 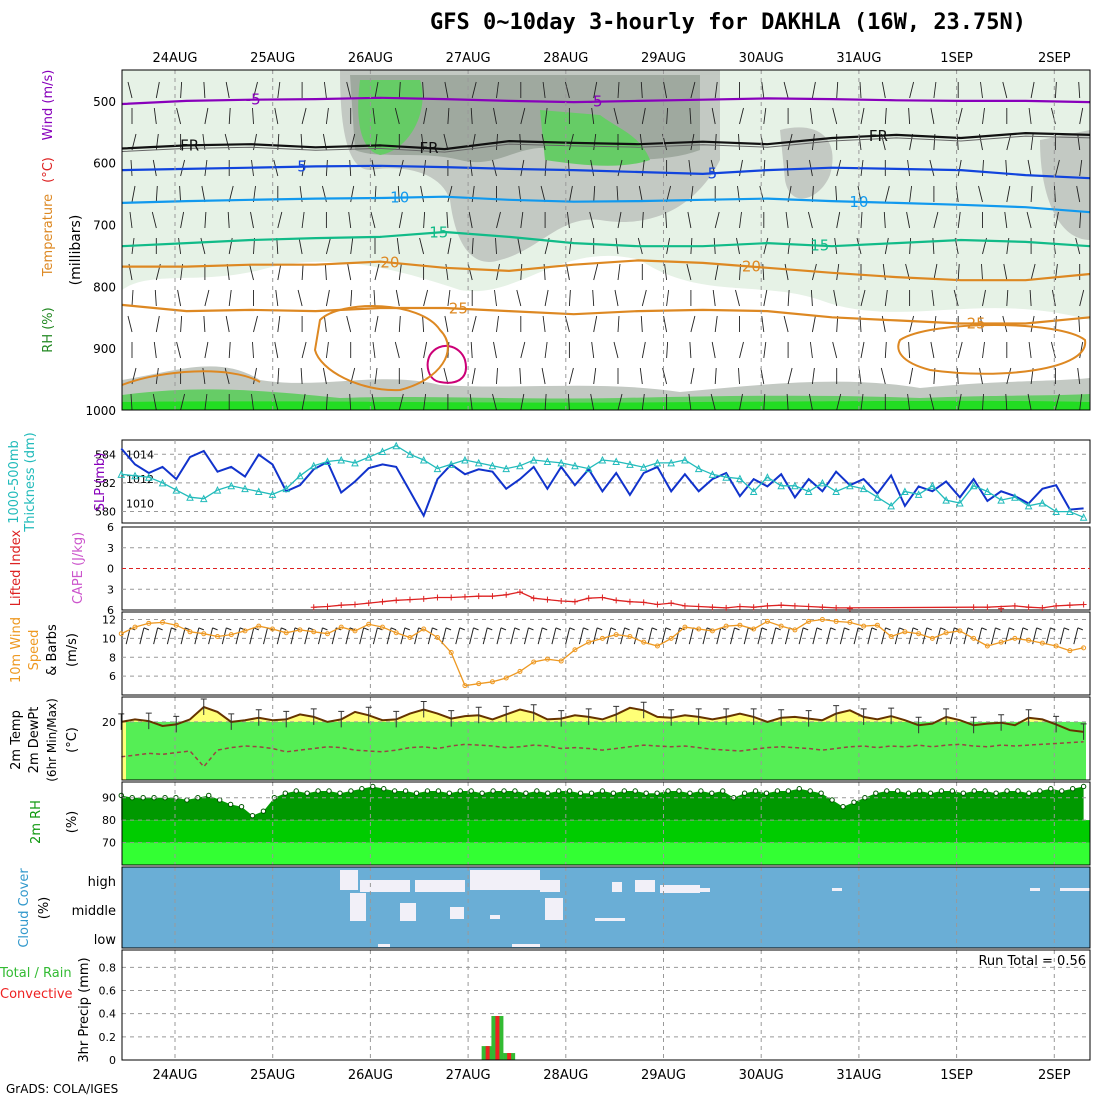 I want to click on bottom-xtick-6: 30AUG, so click(x=761, y=1075).